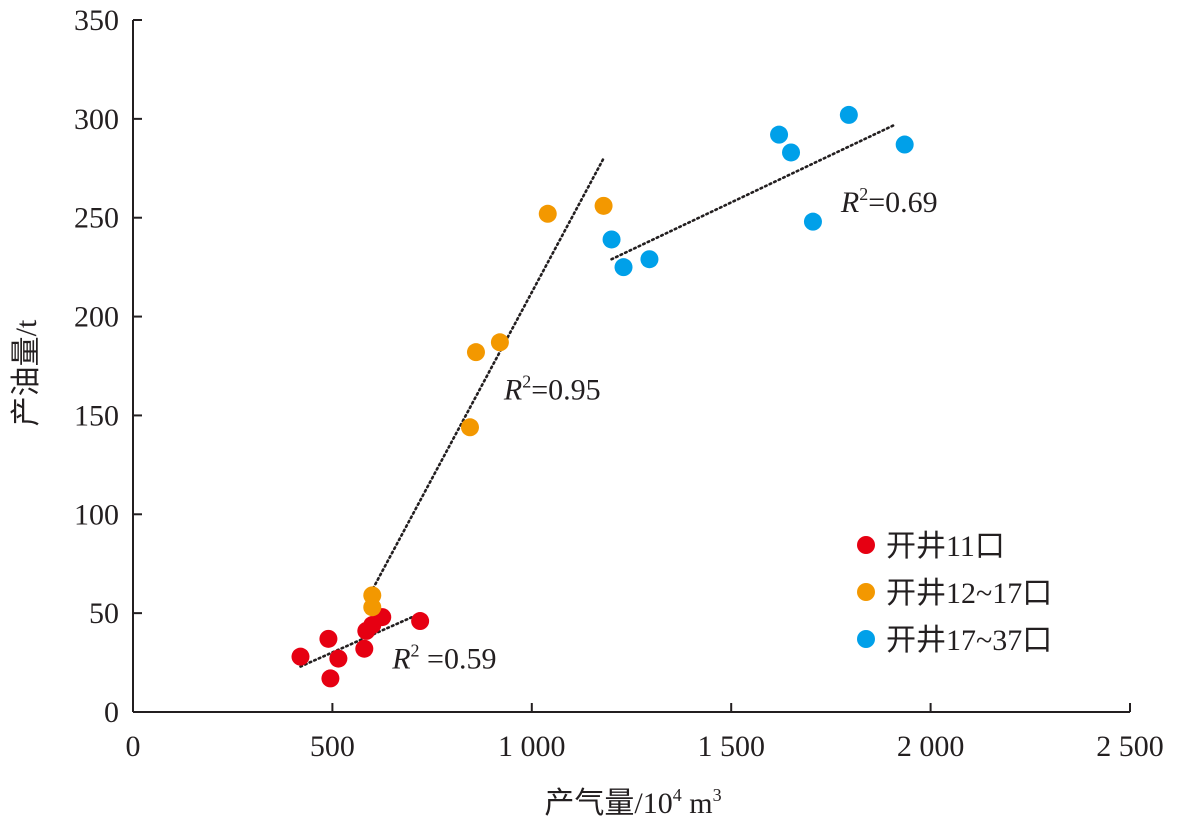 The image size is (1200, 825). What do you see at coordinates (133, 746) in the screenshot?
I see `x-tick-label: 0` at bounding box center [133, 746].